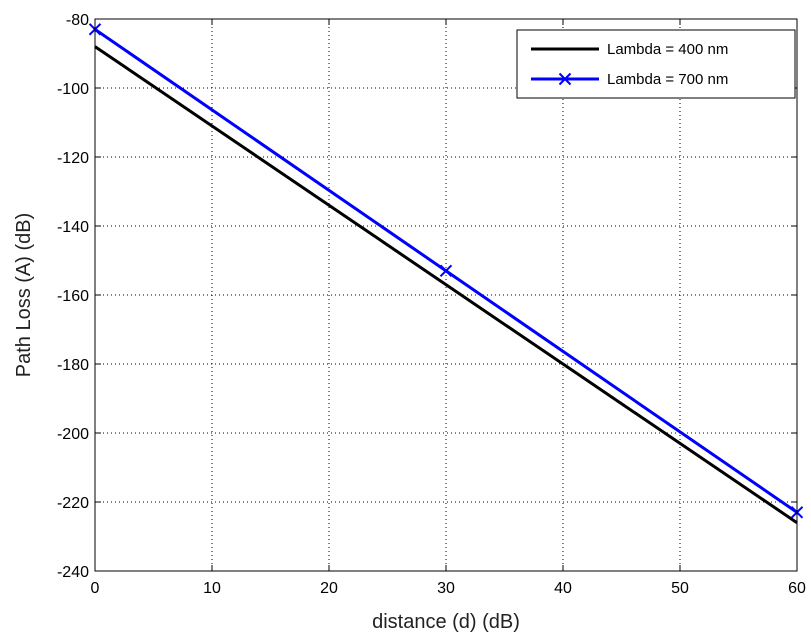  What do you see at coordinates (95, 588) in the screenshot?
I see `x-tick-label: 0` at bounding box center [95, 588].